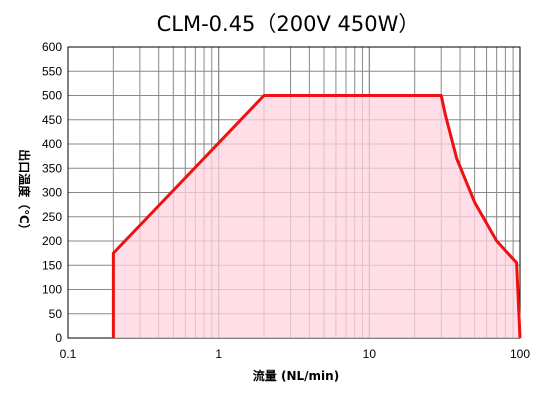 This screenshot has width=552, height=400. Describe the element at coordinates (295, 354) in the screenshot. I see `x-tick-labels: 0.1 1 10 100` at that location.